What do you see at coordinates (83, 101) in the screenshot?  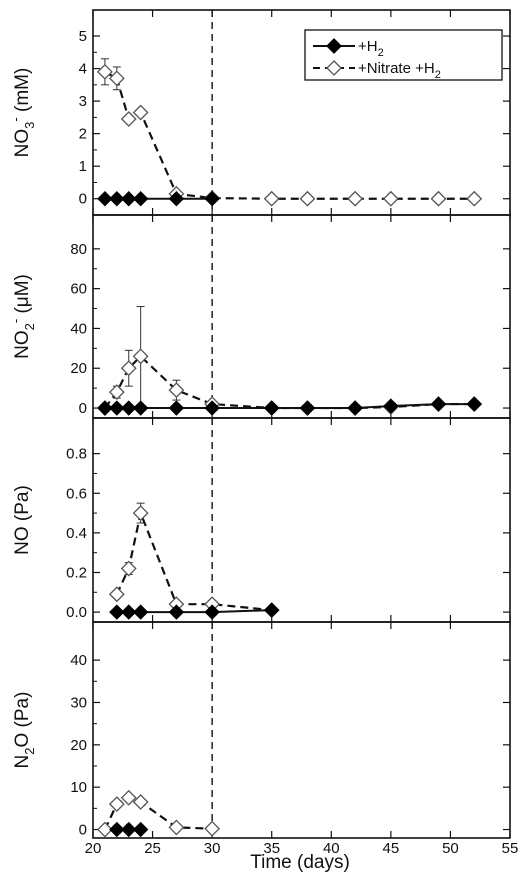 I see `y-tick-label: 3` at bounding box center [83, 101].